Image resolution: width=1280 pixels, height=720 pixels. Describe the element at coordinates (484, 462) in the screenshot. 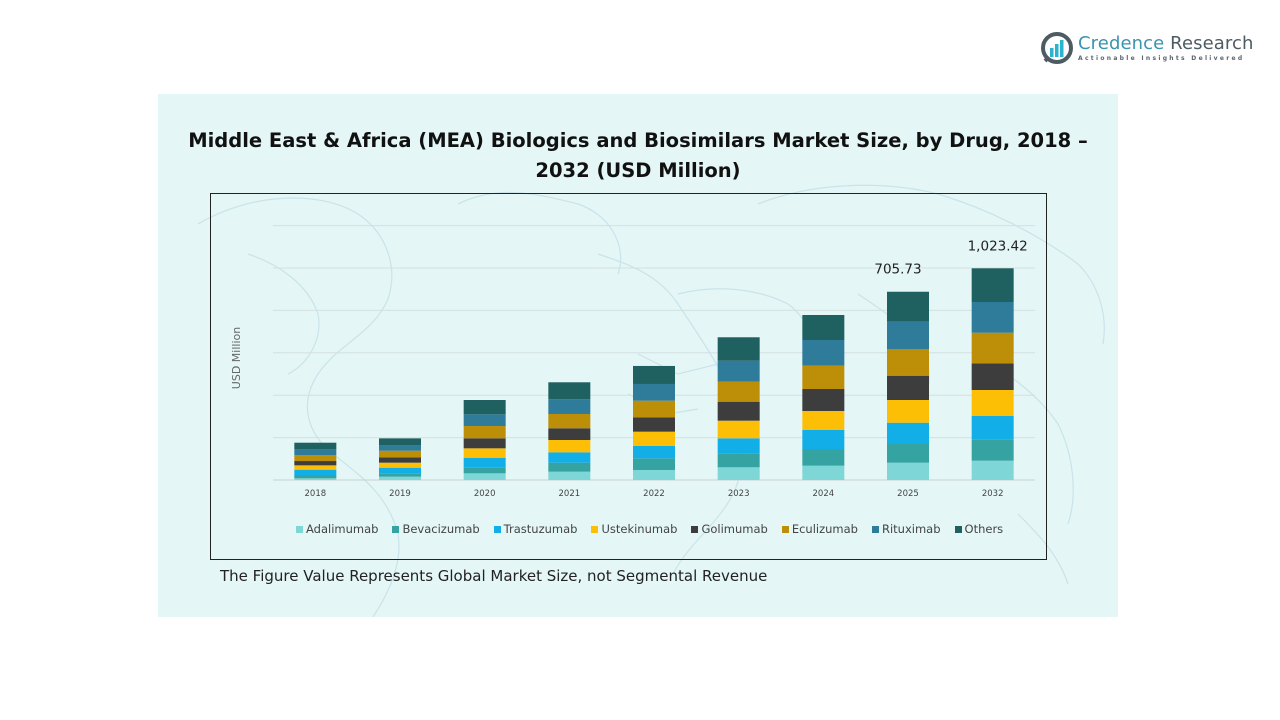

I see `bar-segment-trastuzumab-2020` at that location.